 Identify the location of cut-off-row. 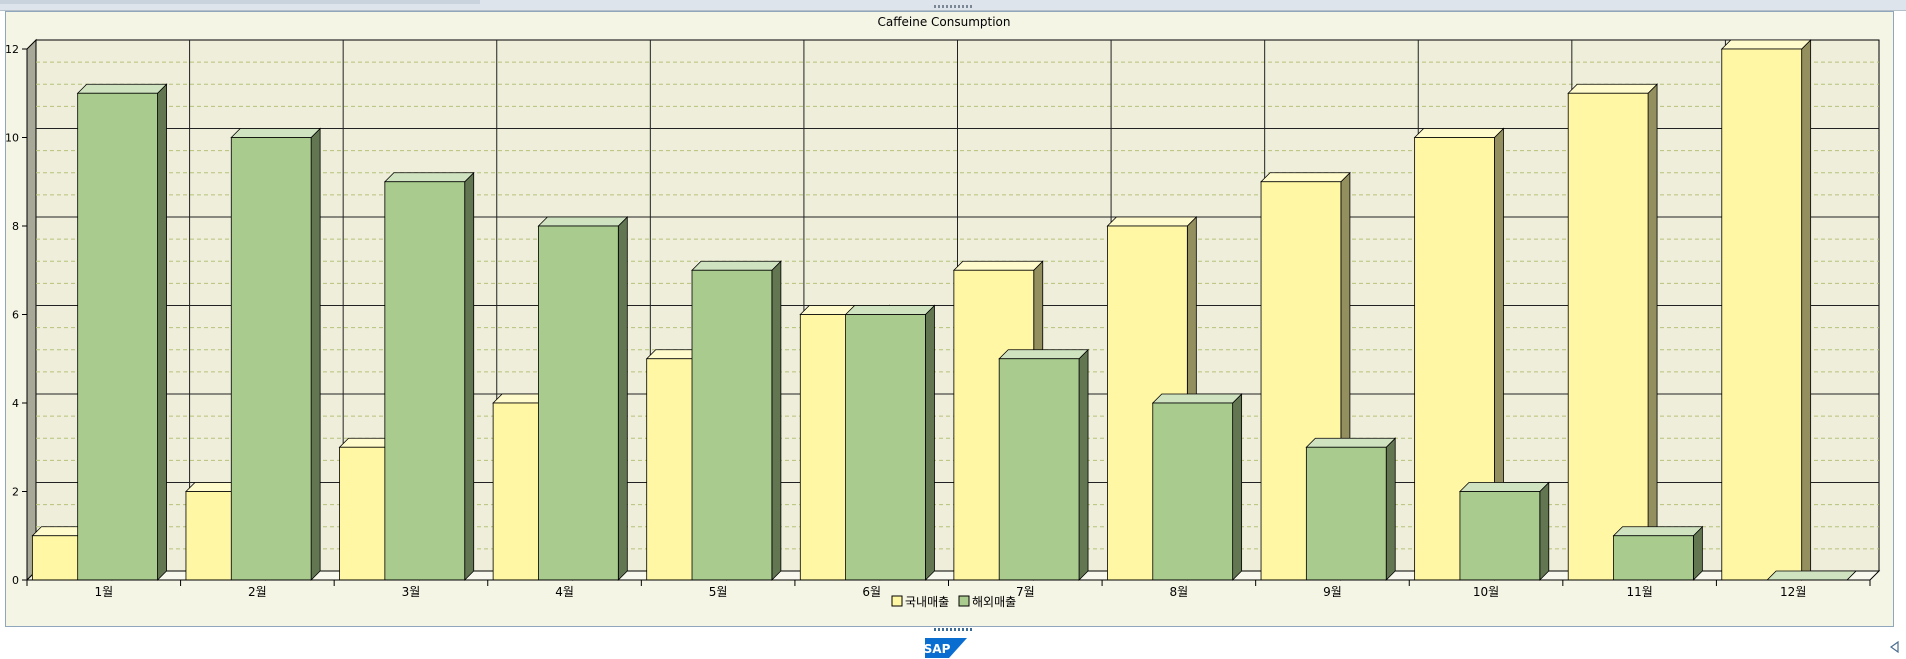
(240, 2).